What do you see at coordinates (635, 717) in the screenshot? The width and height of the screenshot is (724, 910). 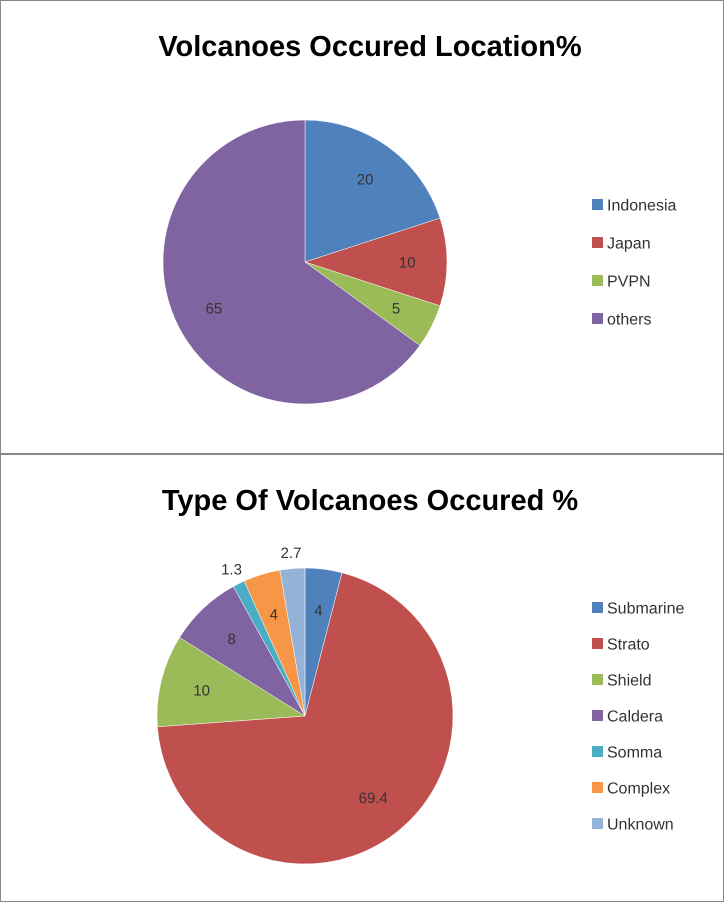 I see `legend-label: Caldera` at bounding box center [635, 717].